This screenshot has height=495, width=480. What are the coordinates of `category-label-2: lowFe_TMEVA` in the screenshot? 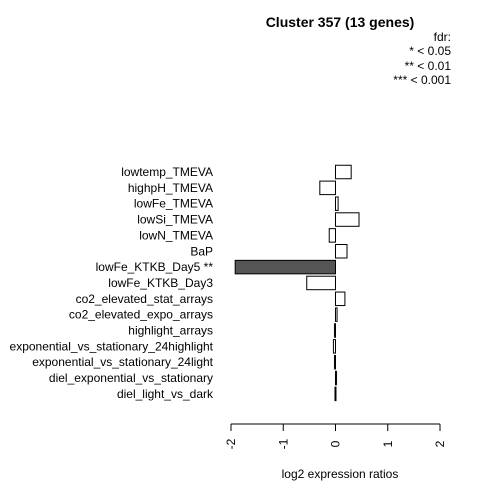 It's located at (173, 204).